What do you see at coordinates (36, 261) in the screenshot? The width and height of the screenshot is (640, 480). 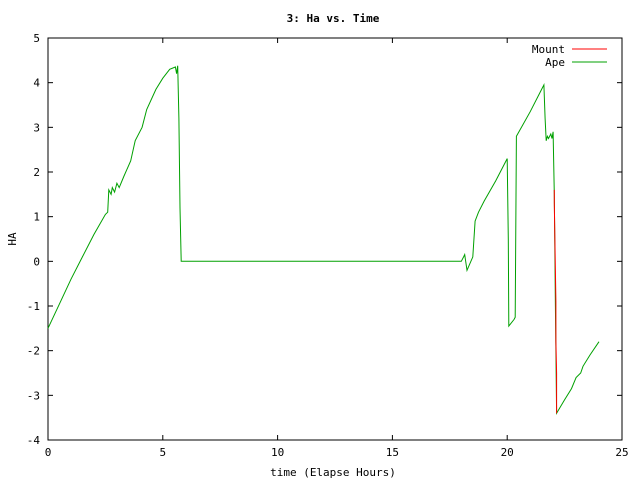 I see `y-tick-label: 0` at bounding box center [36, 261].